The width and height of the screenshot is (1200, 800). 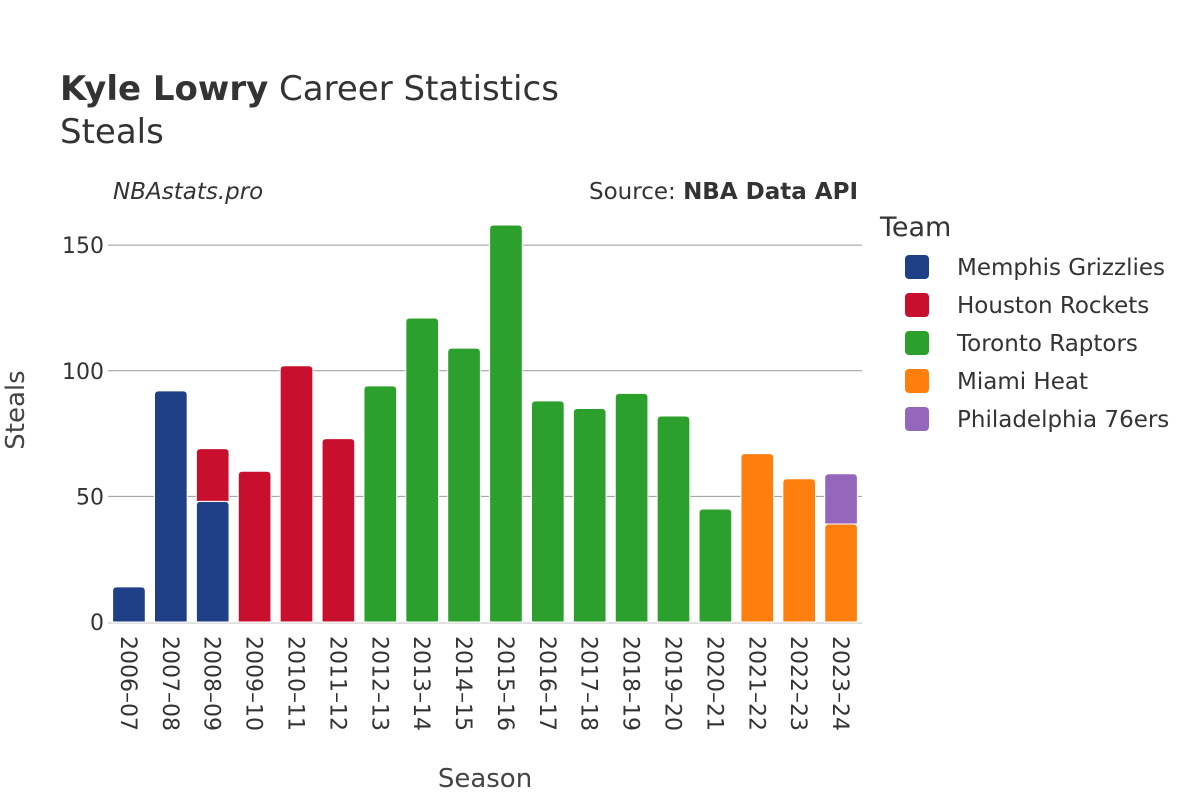 I want to click on x-tick-label: 2023–24, so click(x=839, y=683).